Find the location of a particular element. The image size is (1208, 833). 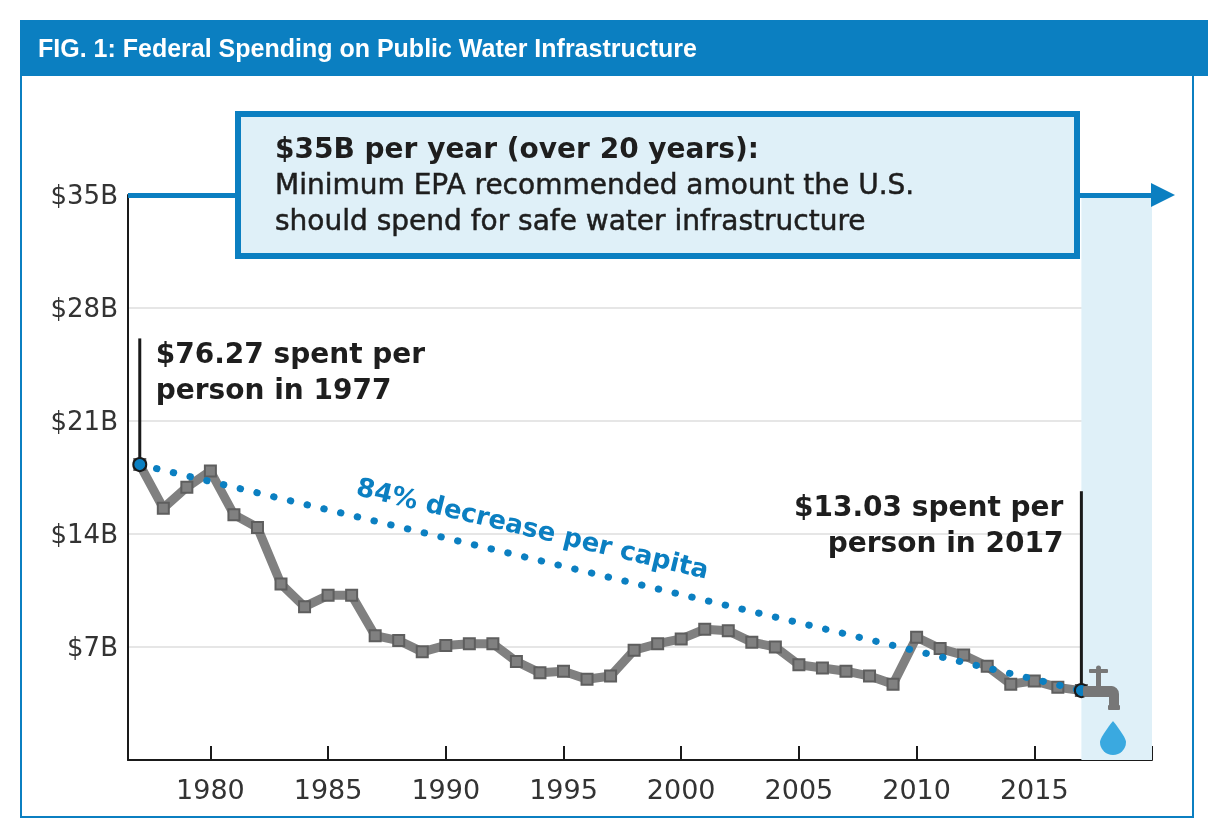

x-tick-label: 1985 is located at coordinates (328, 789).